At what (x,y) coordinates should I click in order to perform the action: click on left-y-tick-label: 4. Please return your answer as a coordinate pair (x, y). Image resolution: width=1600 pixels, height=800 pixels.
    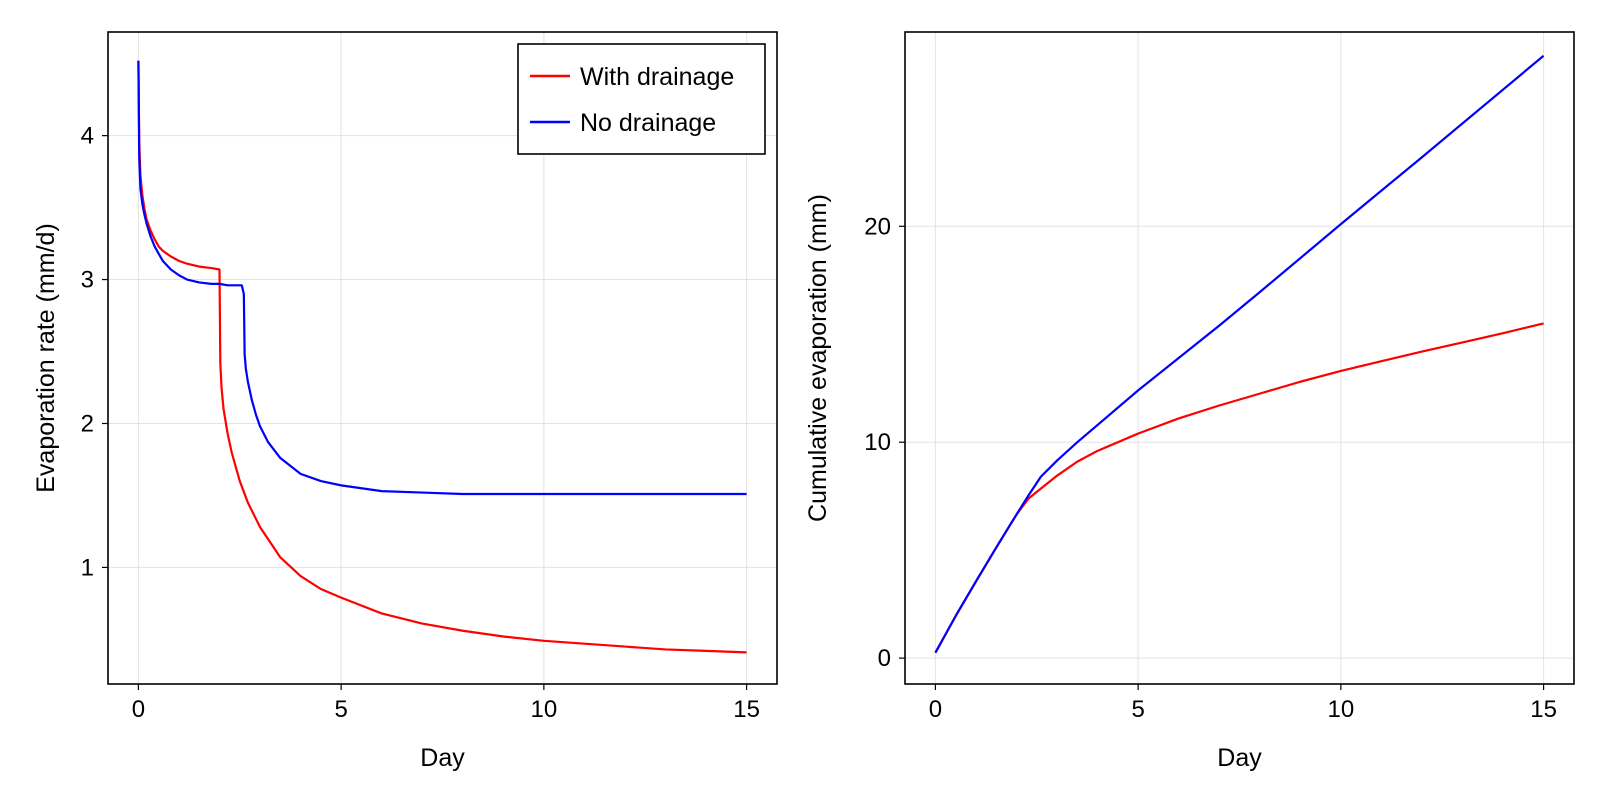
    Looking at the image, I should click on (87, 136).